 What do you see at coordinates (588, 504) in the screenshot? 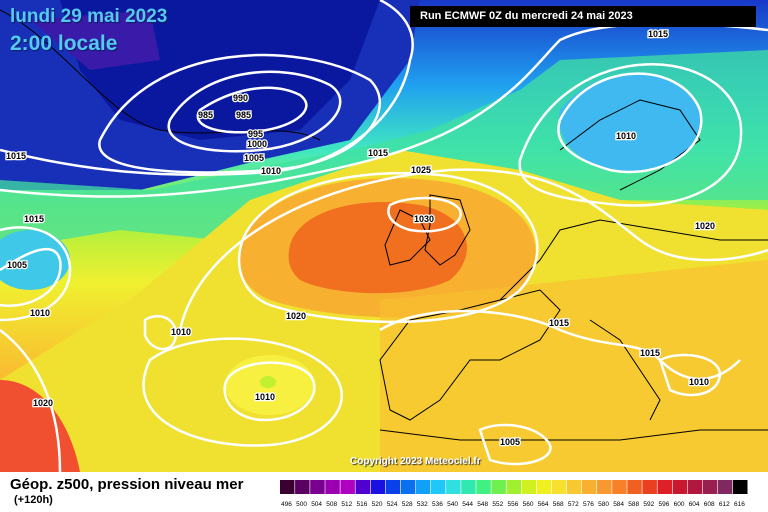
I see `scale-tick-label: 576` at bounding box center [588, 504].